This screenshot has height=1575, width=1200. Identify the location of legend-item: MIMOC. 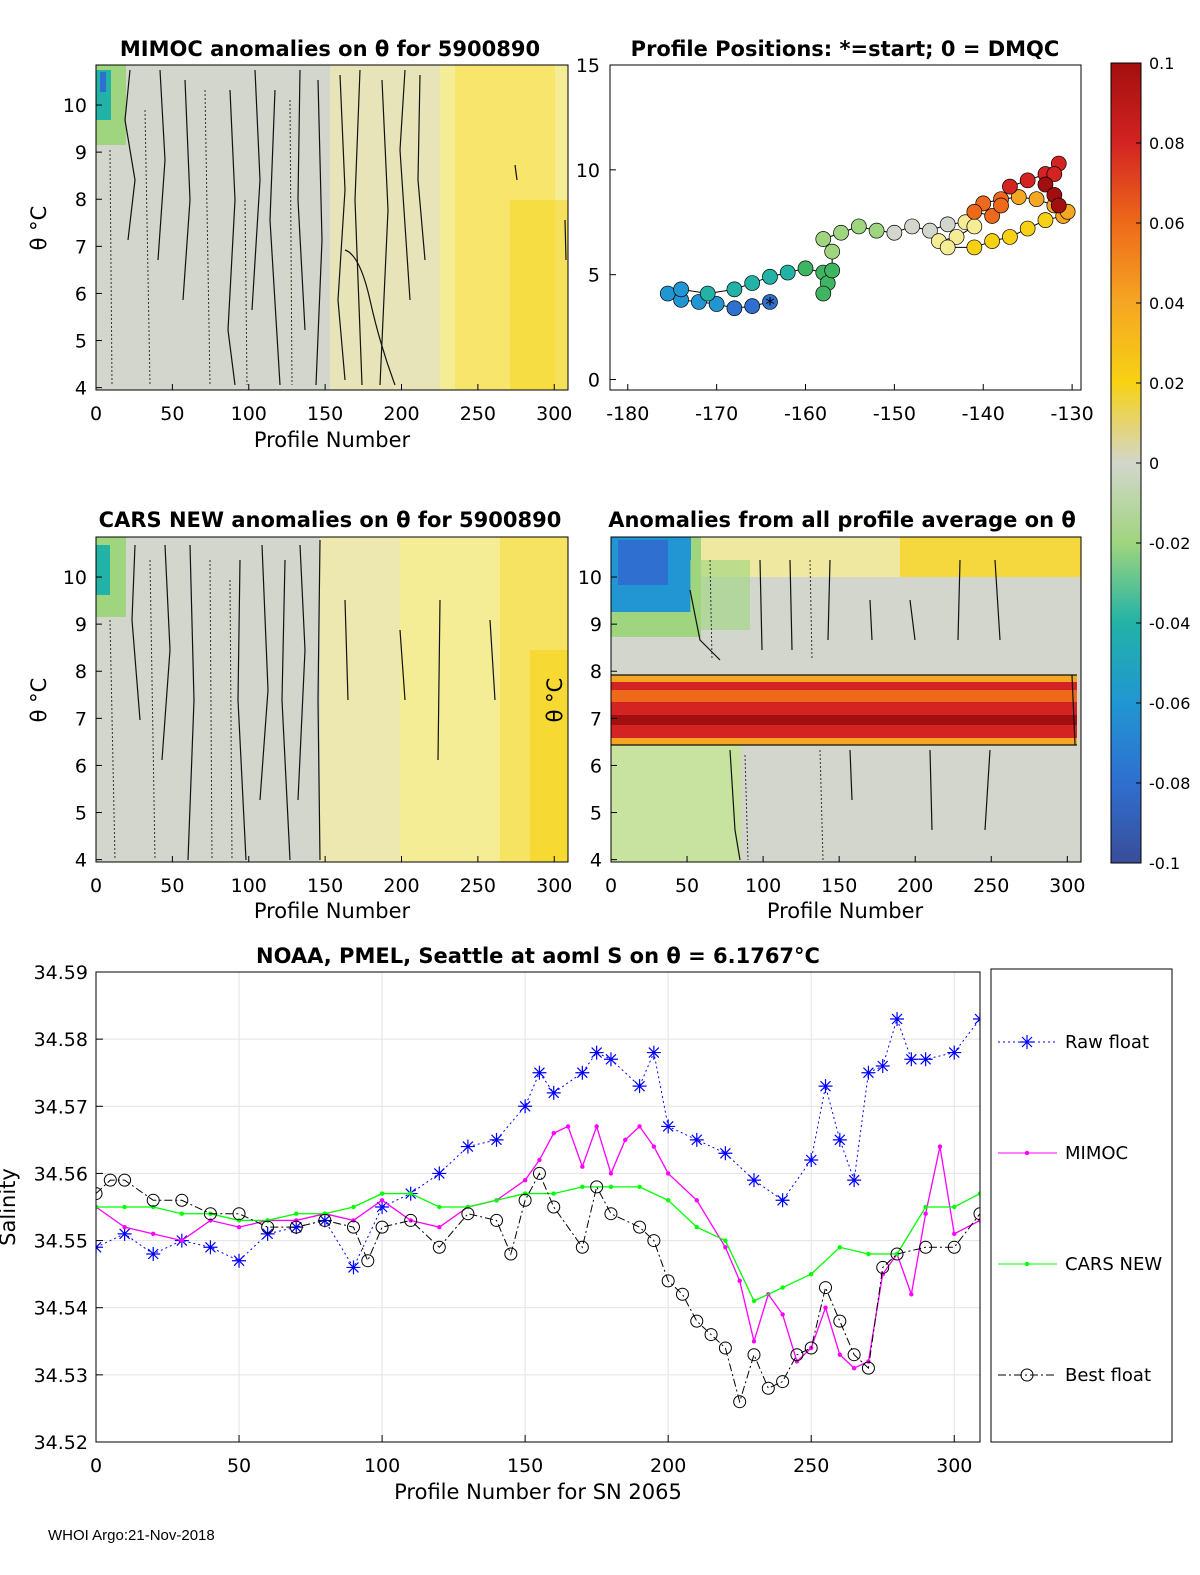
(1063, 1153).